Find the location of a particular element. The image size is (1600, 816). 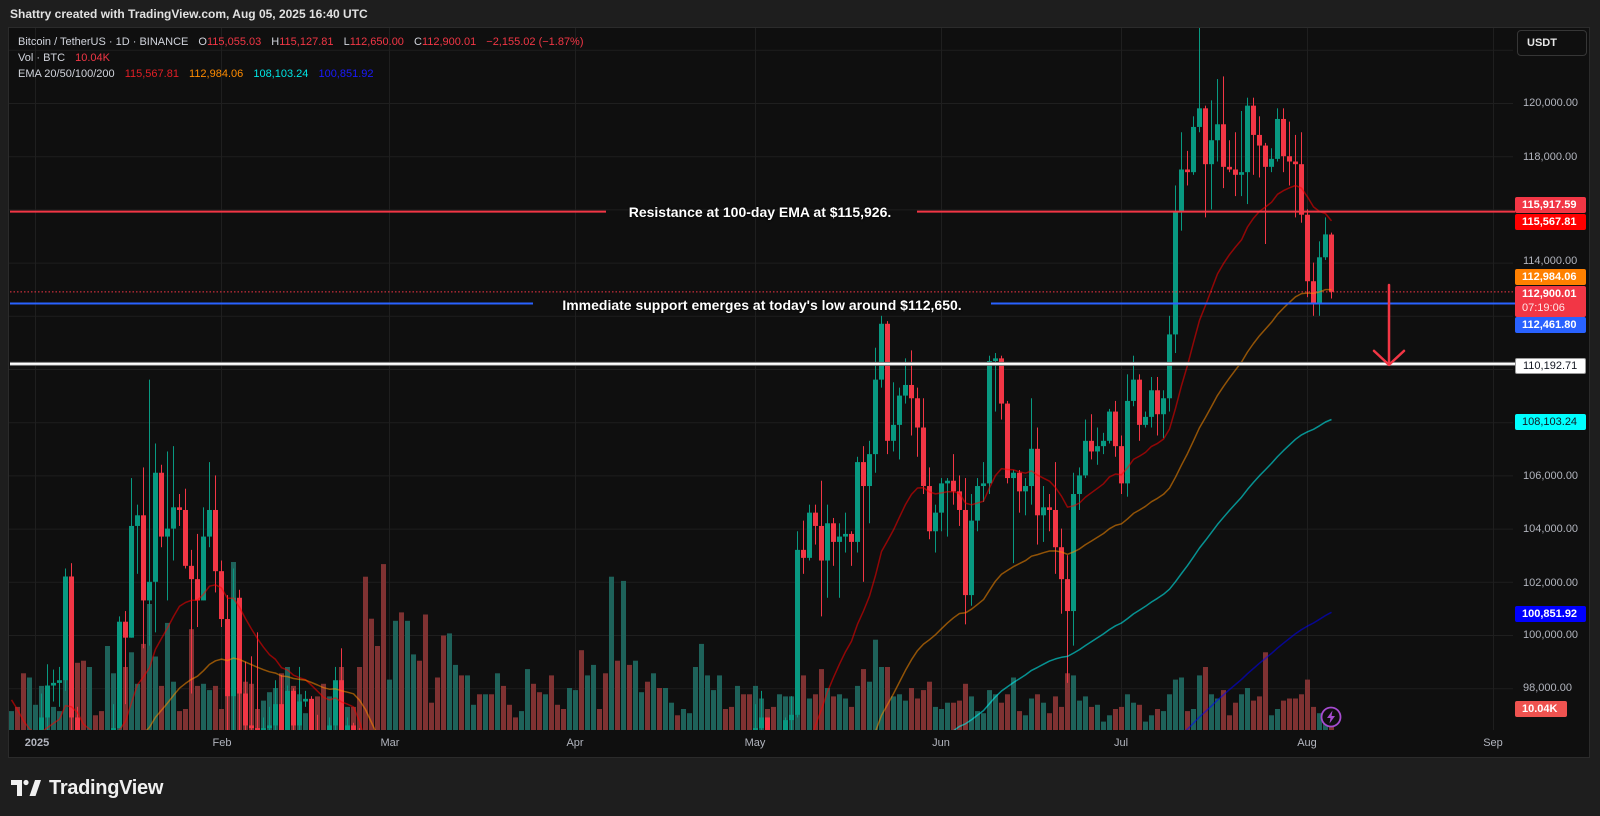

currency-button: USDT is located at coordinates (1552, 43).